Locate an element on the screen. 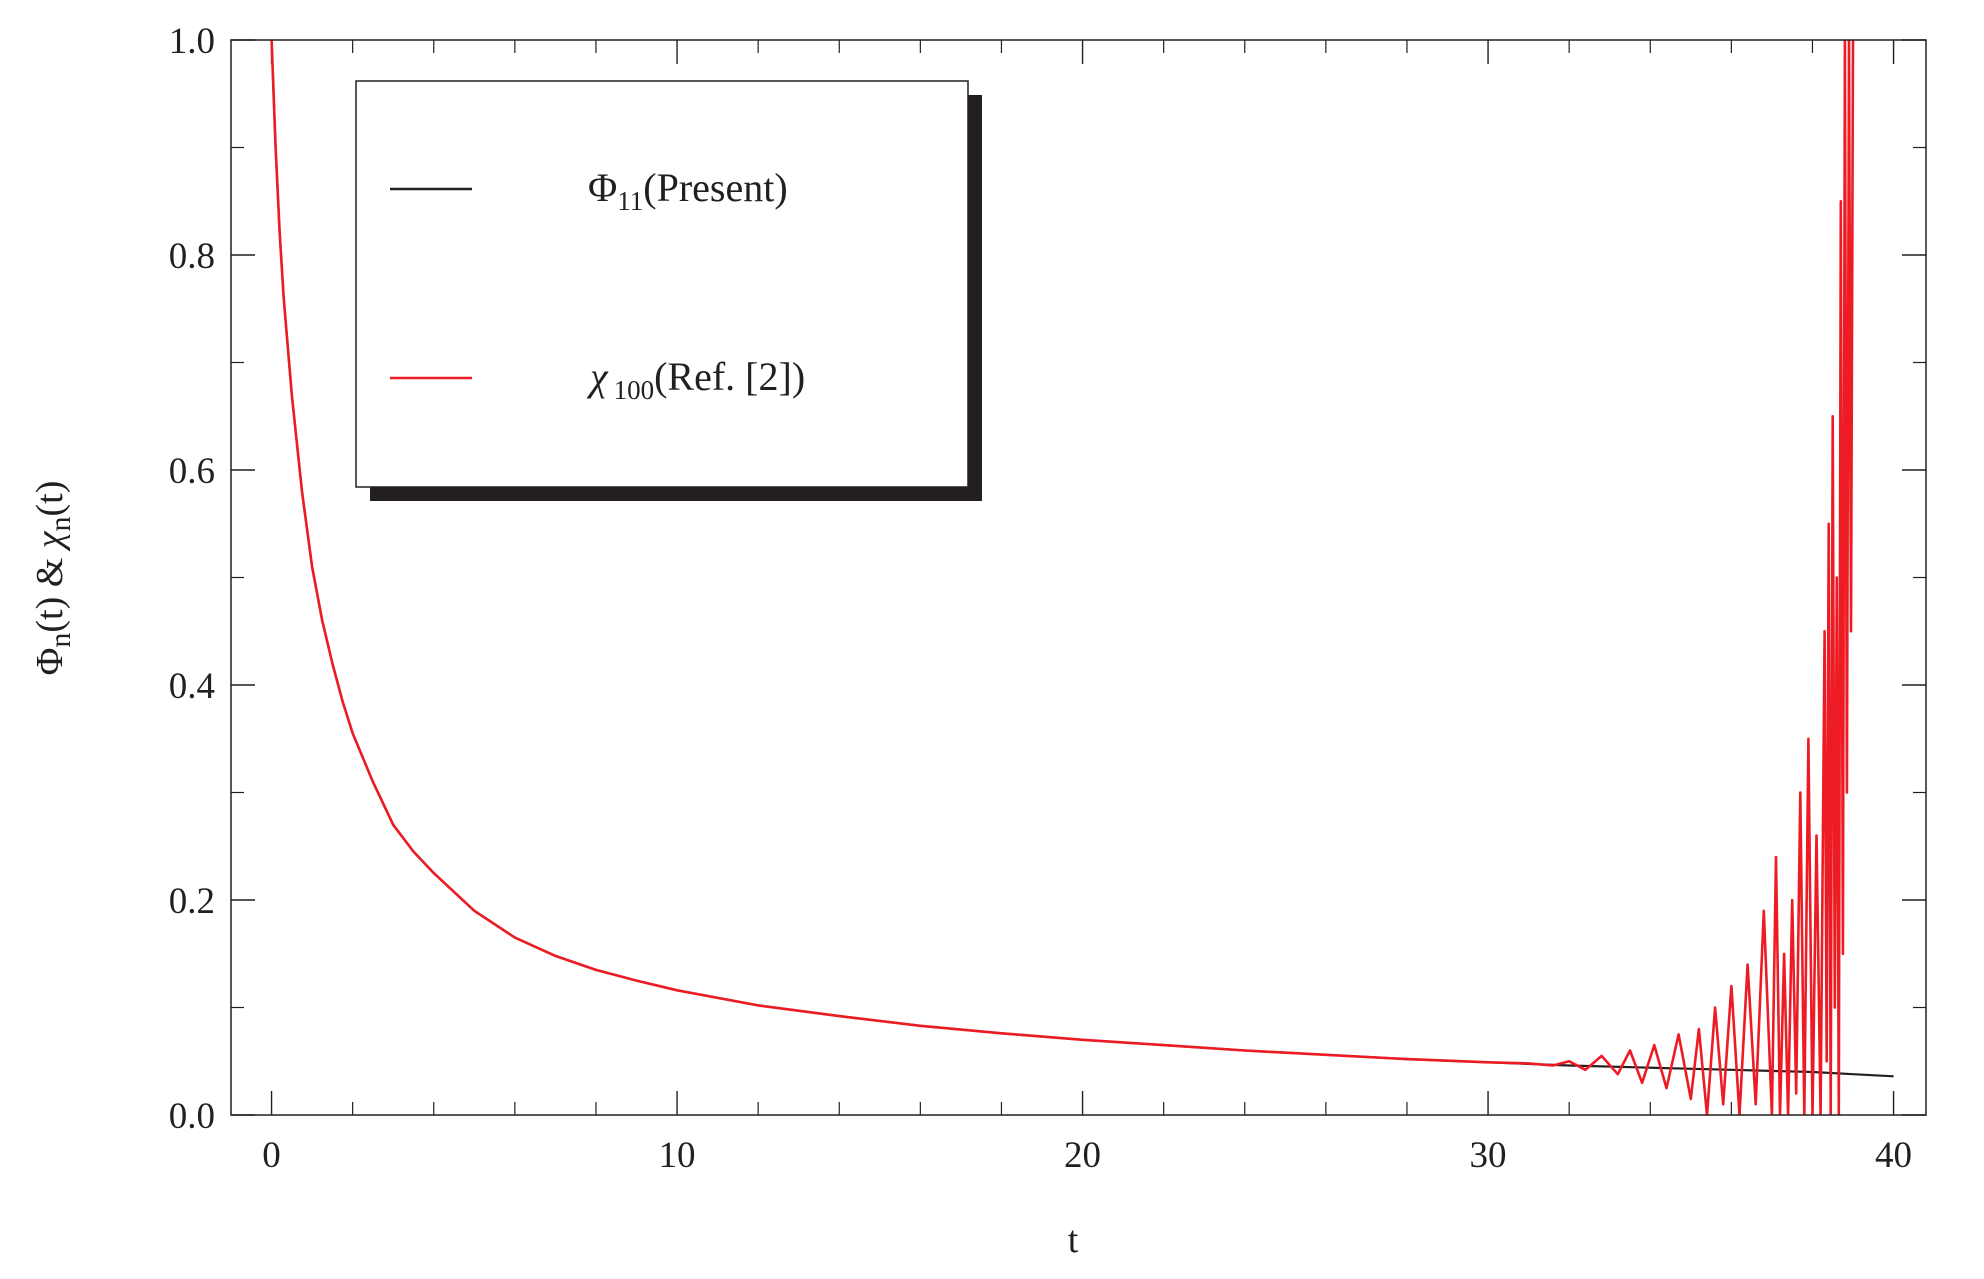 The height and width of the screenshot is (1279, 1984). legend-label-chi: χ 100(Ref. [2]) is located at coordinates (695, 379).